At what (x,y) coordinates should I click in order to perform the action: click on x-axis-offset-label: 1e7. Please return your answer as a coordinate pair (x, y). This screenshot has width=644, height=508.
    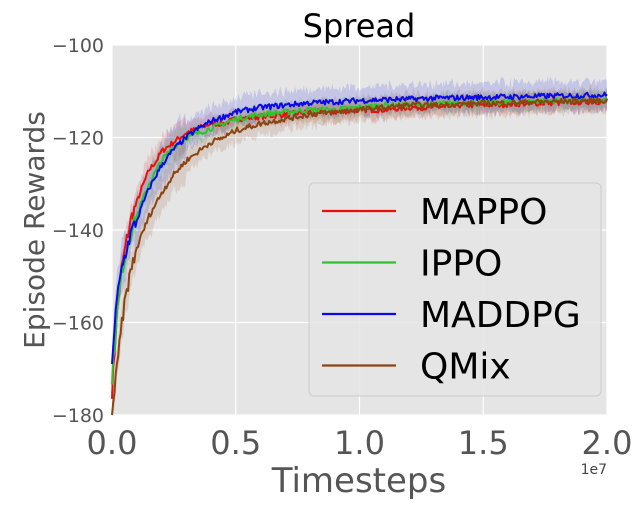
    Looking at the image, I should click on (594, 470).